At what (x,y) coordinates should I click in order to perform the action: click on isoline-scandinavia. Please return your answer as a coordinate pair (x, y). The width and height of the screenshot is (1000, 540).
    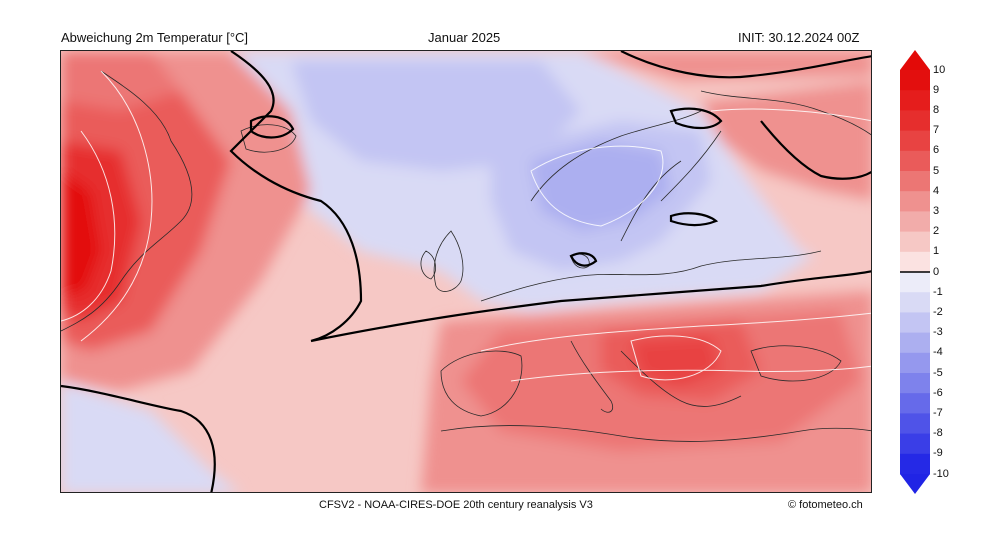
    Looking at the image, I should click on (597, 186).